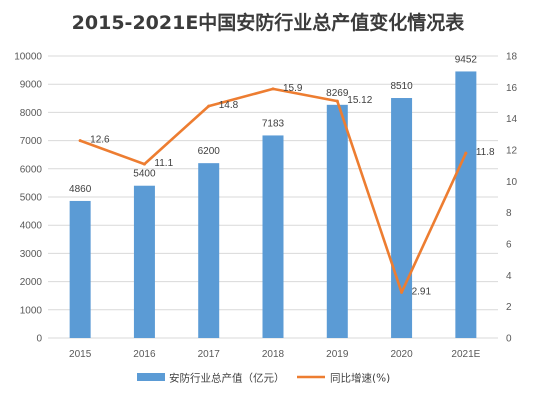 The image size is (536, 401). What do you see at coordinates (80, 189) in the screenshot?
I see `bar-value-label: 4860` at bounding box center [80, 189].